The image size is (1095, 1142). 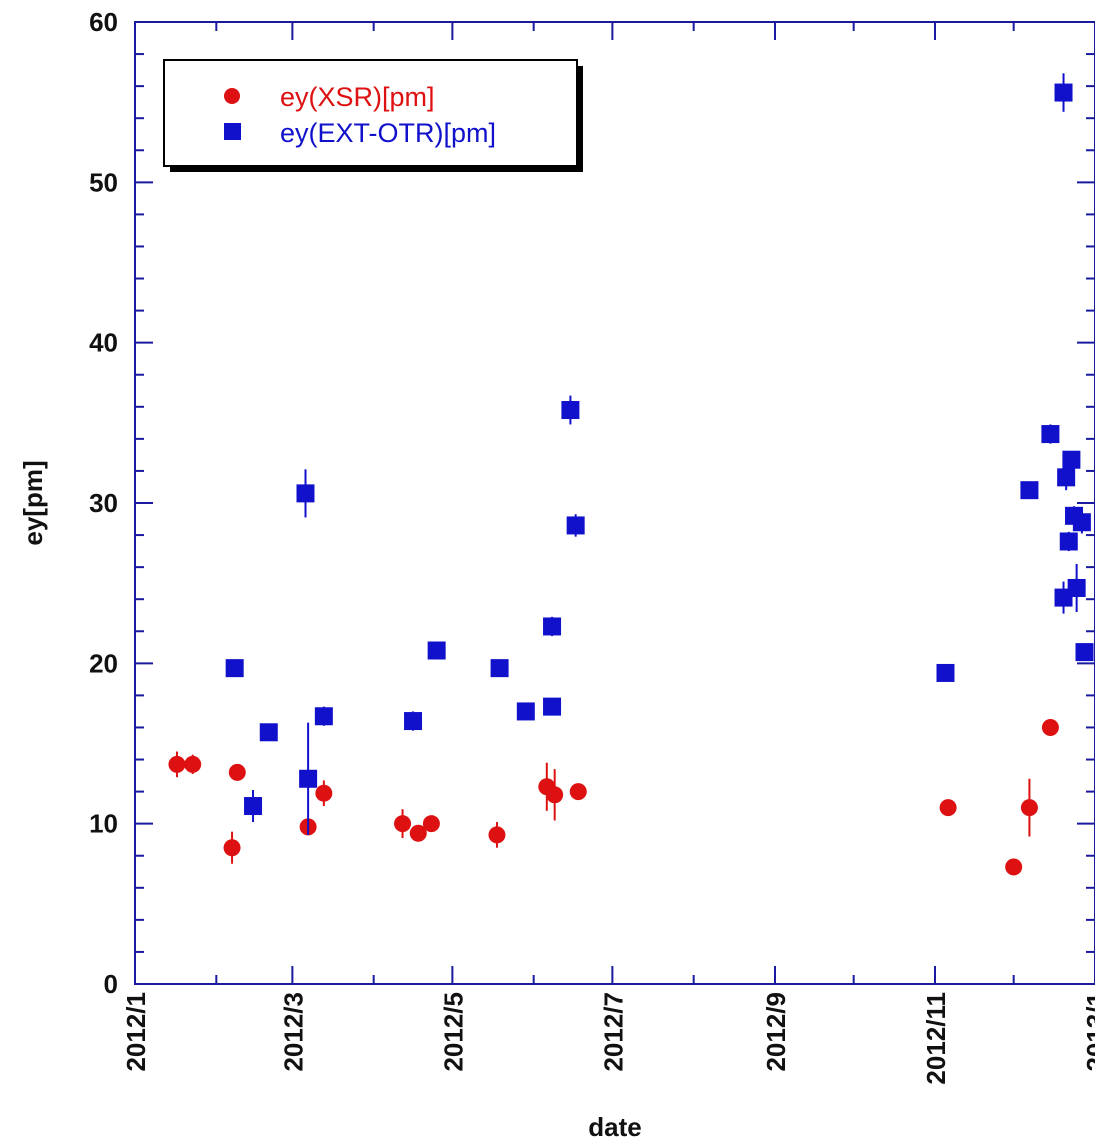 I want to click on legend: ey(XSR)[pm] ey(EXT-OTR)[pm], so click(x=373, y=115).